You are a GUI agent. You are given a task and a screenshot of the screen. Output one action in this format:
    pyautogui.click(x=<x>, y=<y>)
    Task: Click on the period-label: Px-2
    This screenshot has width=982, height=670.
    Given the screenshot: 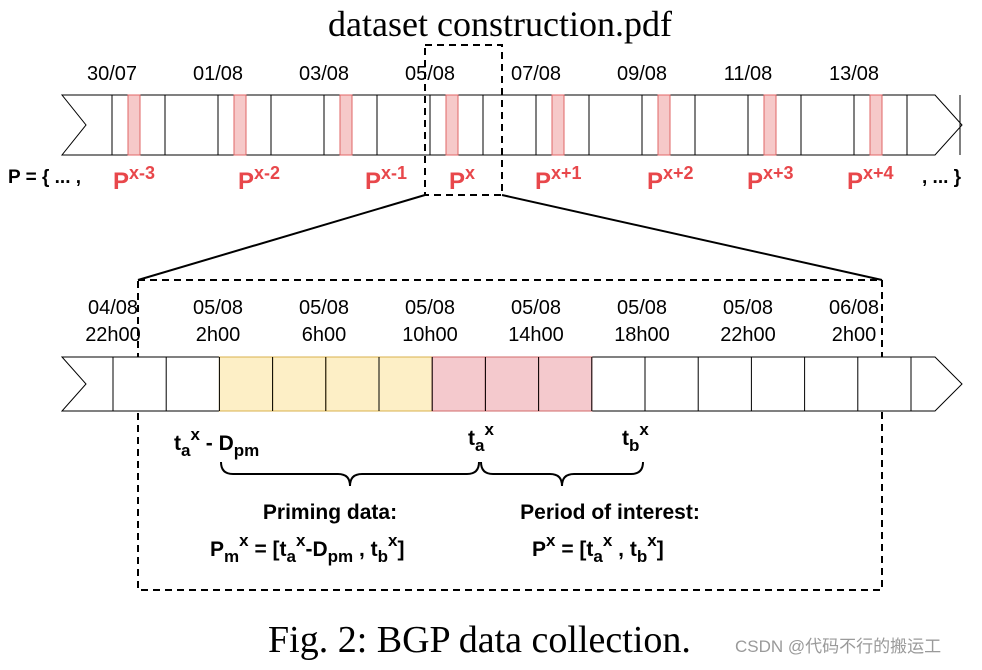 What is the action you would take?
    pyautogui.click(x=259, y=179)
    